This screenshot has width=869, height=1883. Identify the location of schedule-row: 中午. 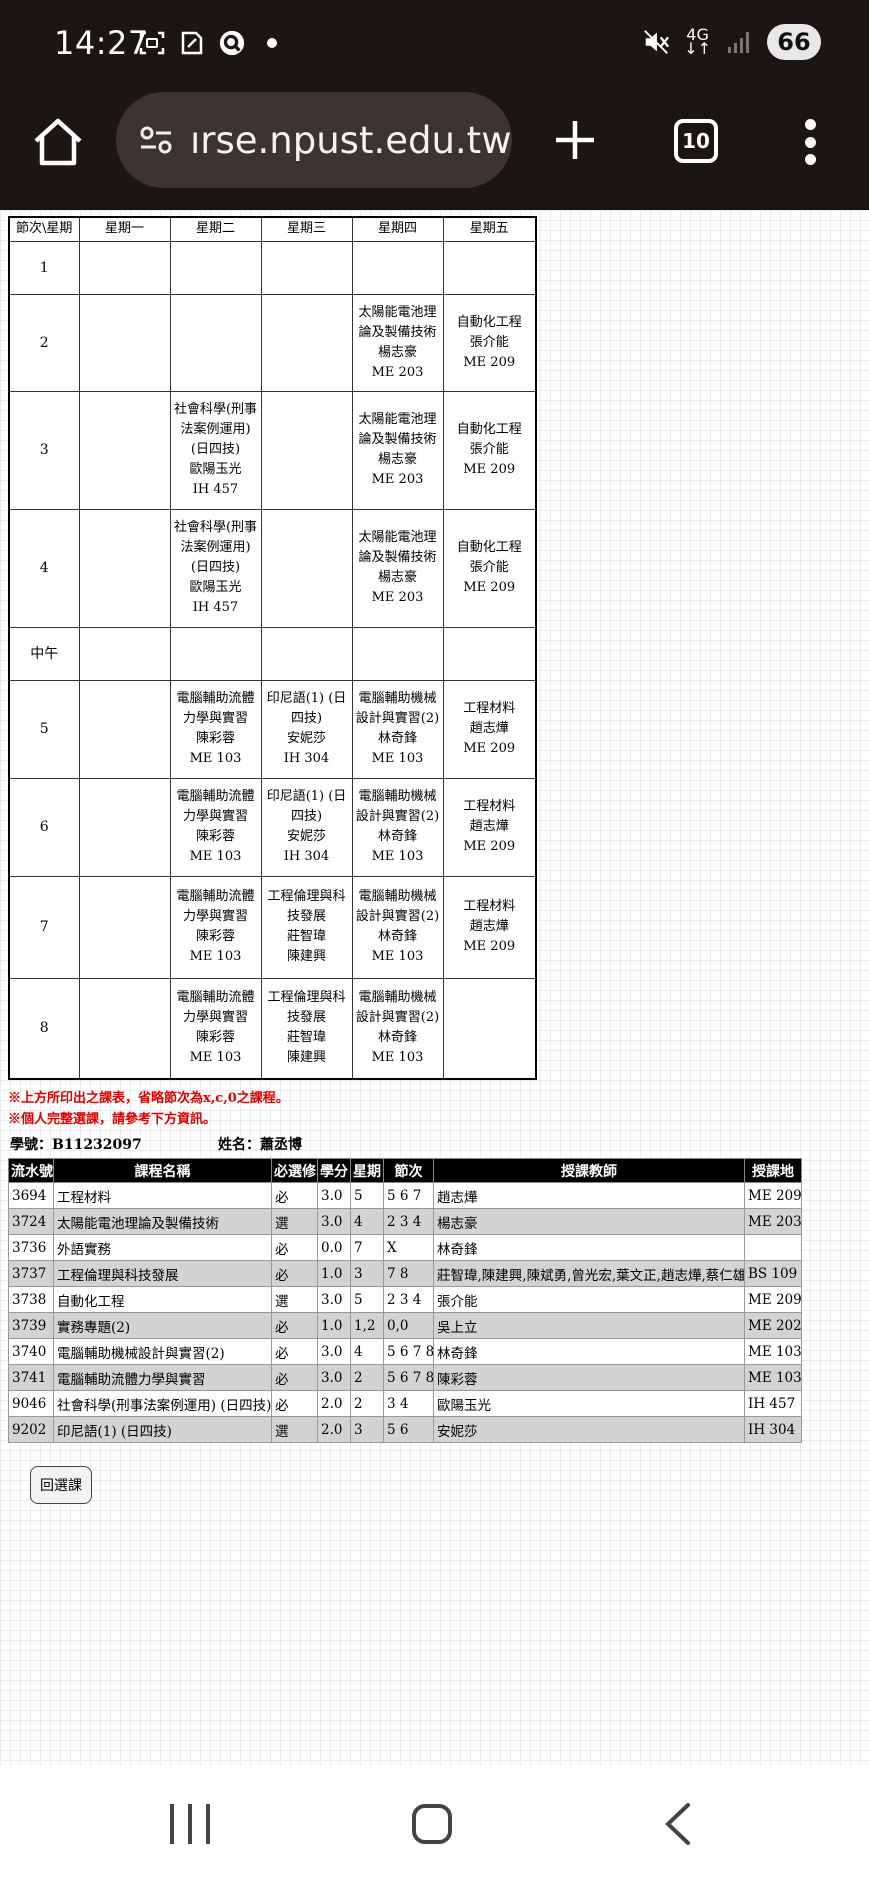
(272, 653).